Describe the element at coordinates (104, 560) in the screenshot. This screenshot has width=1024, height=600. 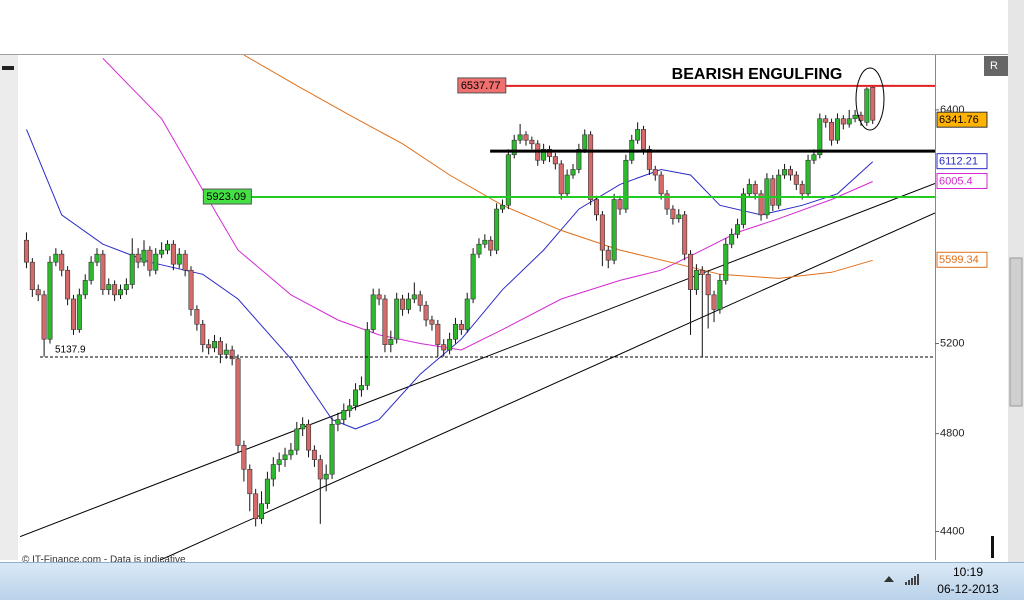
I see `watermark: © IT-Finance.com - Data is indicative` at that location.